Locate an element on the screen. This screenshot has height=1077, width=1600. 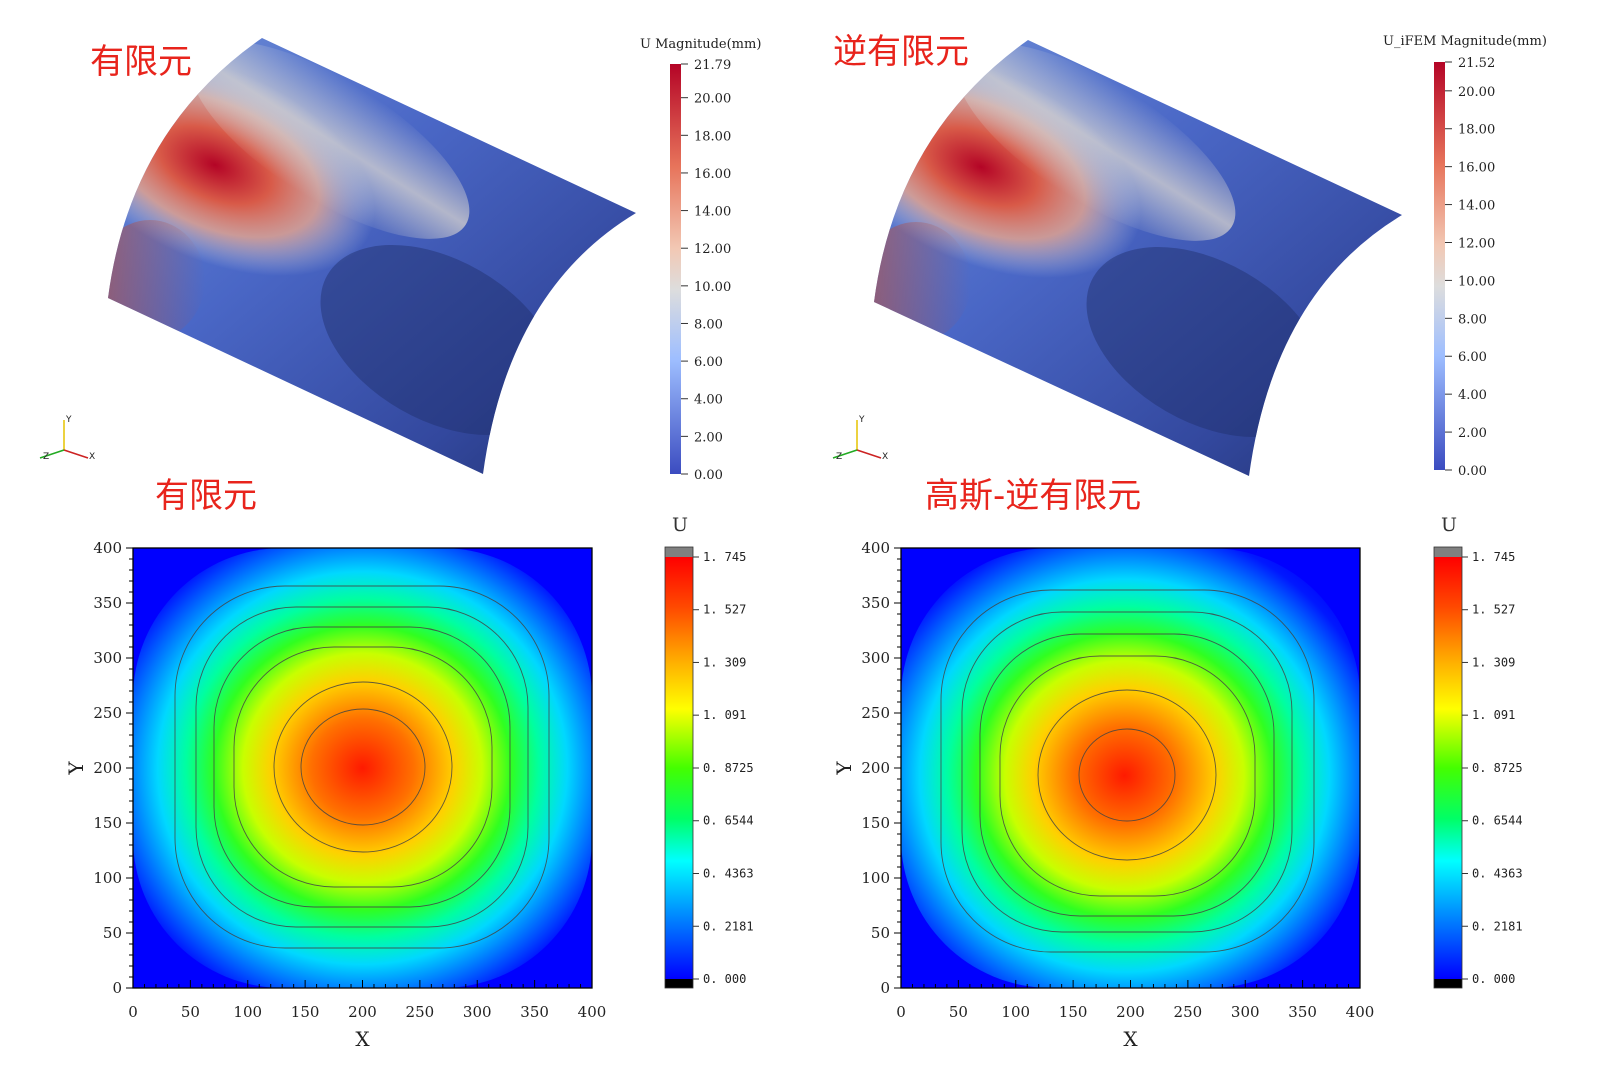
shell-surface-fem is located at coordinates (372, 256).